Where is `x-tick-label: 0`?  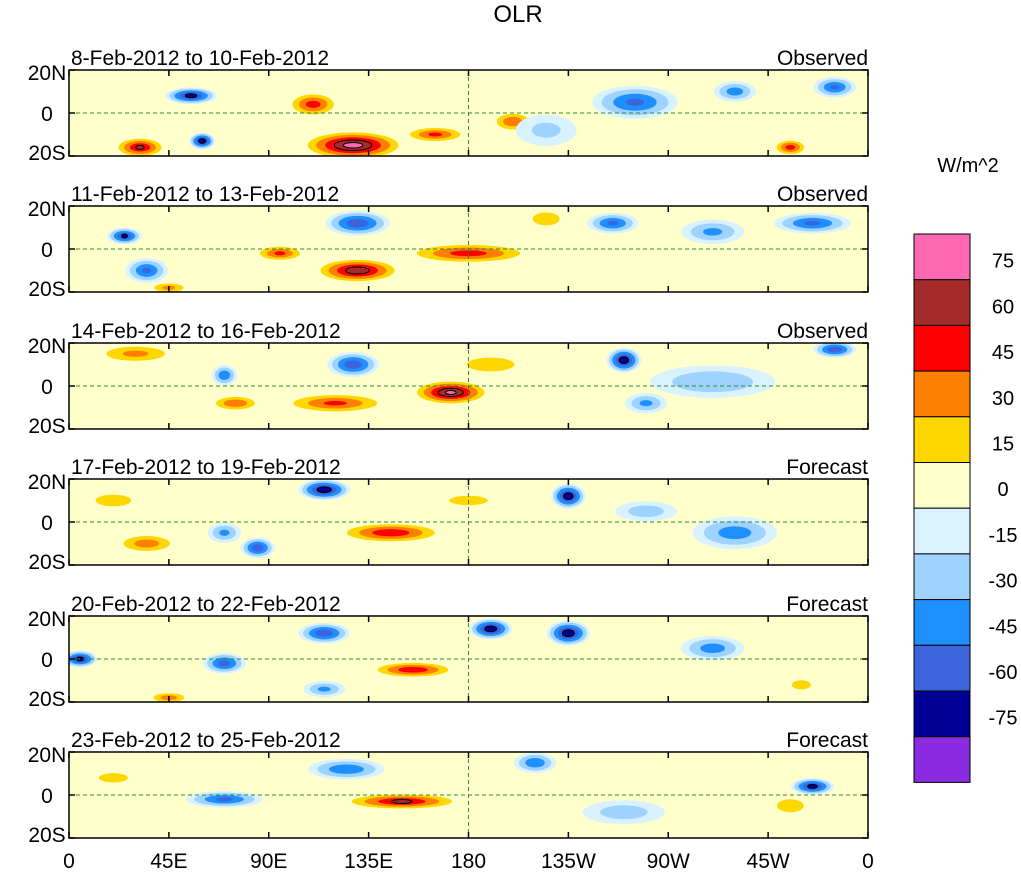
x-tick-label: 0 is located at coordinates (868, 861).